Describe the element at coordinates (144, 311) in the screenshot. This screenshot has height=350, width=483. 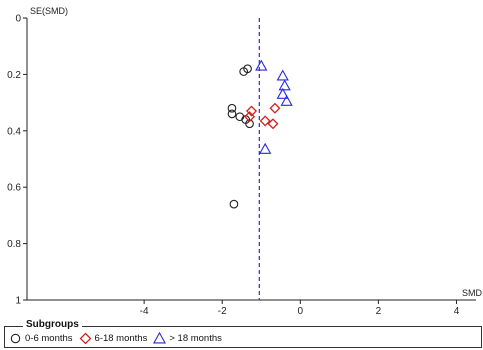
I see `x-tick-label: -4` at that location.